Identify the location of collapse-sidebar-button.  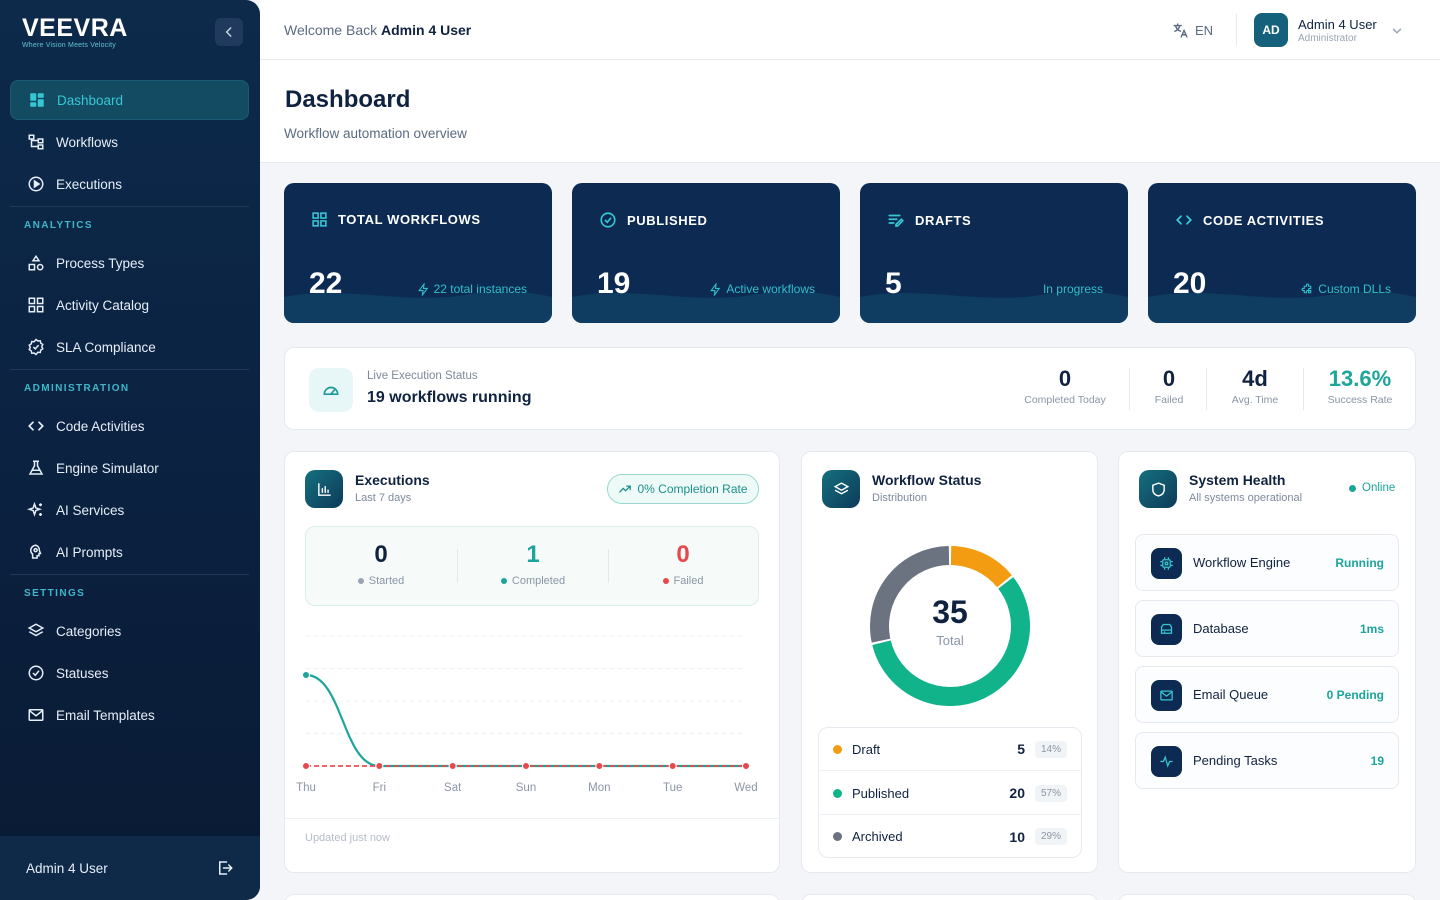
(229, 32).